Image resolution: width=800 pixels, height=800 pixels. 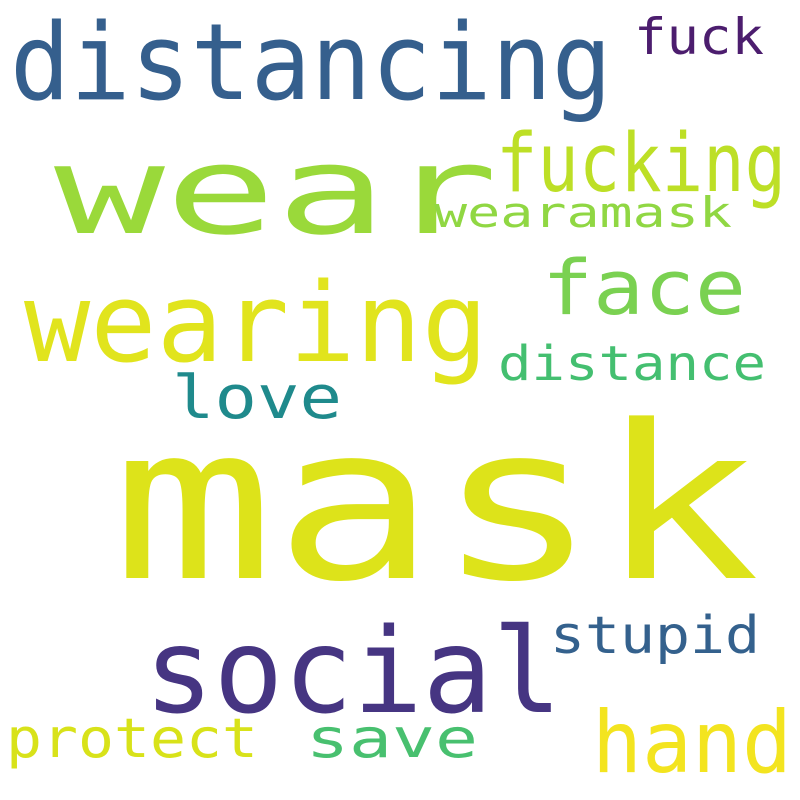 What do you see at coordinates (655, 636) in the screenshot?
I see `word-stupid: stupid` at bounding box center [655, 636].